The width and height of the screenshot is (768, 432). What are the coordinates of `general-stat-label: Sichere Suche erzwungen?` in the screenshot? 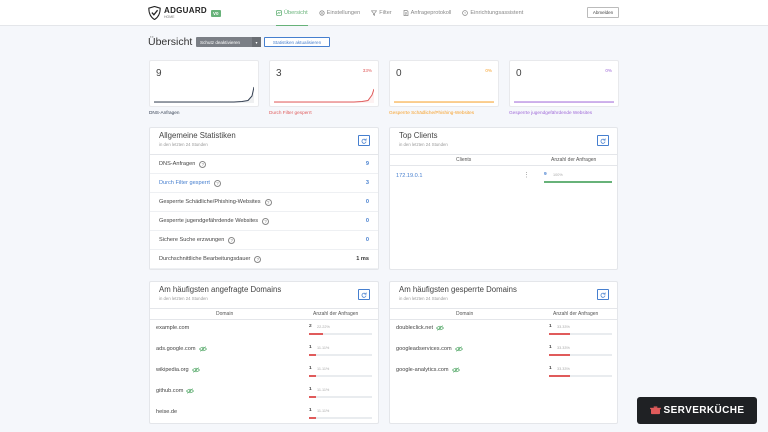 It's located at (197, 240).